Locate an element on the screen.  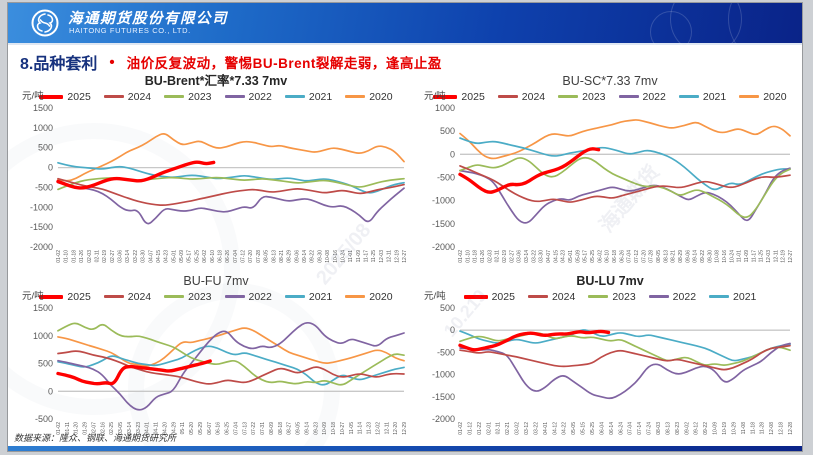
x-tick-label: 05-05 is located at coordinates (574, 428).